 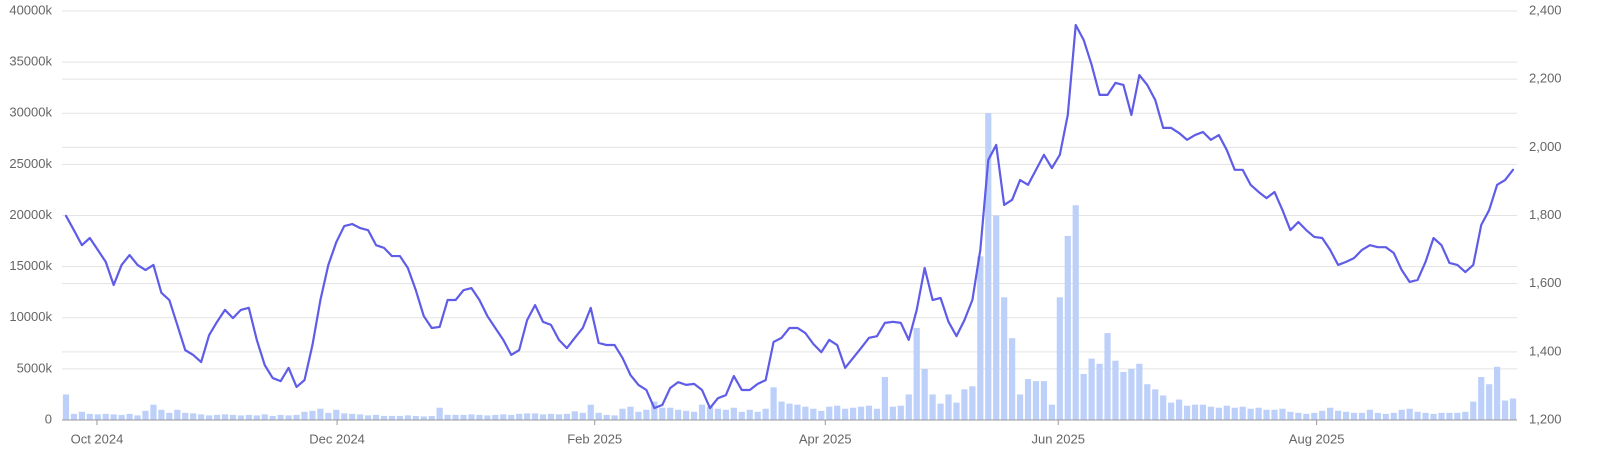 What do you see at coordinates (337, 438) in the screenshot?
I see `x-tick-label: Dec 2024` at bounding box center [337, 438].